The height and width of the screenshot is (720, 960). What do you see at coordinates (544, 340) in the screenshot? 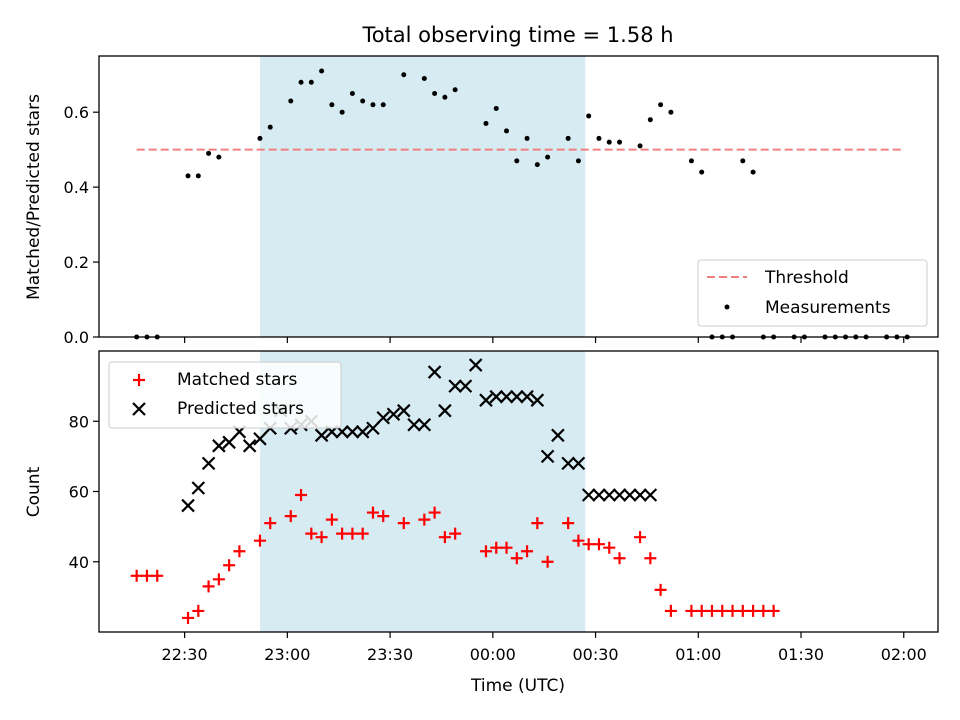
I see `top-x-axis-ticks` at bounding box center [544, 340].